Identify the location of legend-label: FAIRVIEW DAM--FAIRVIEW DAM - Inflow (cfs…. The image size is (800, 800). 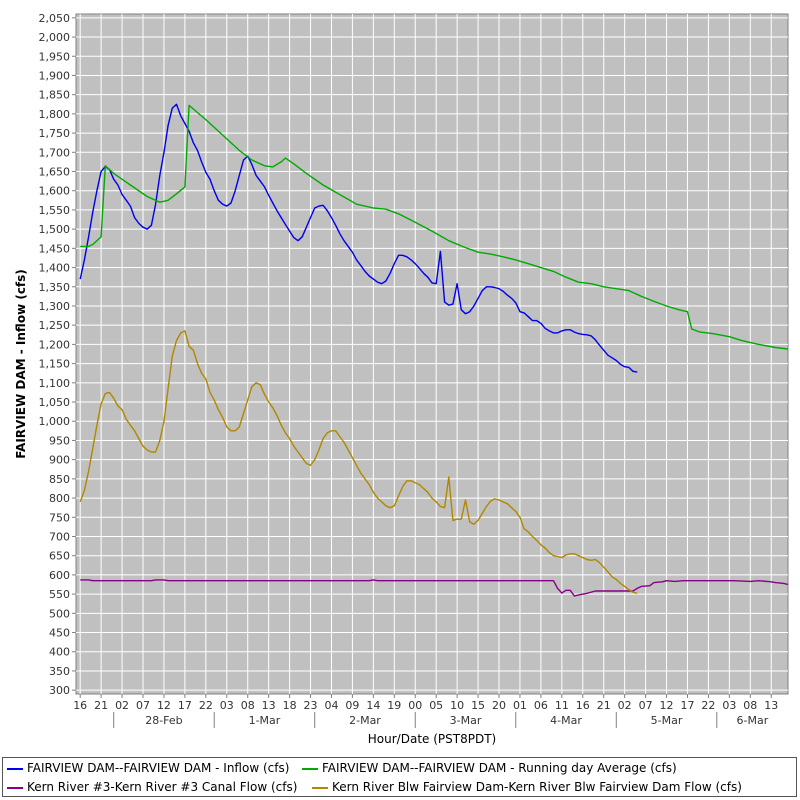
(158, 768).